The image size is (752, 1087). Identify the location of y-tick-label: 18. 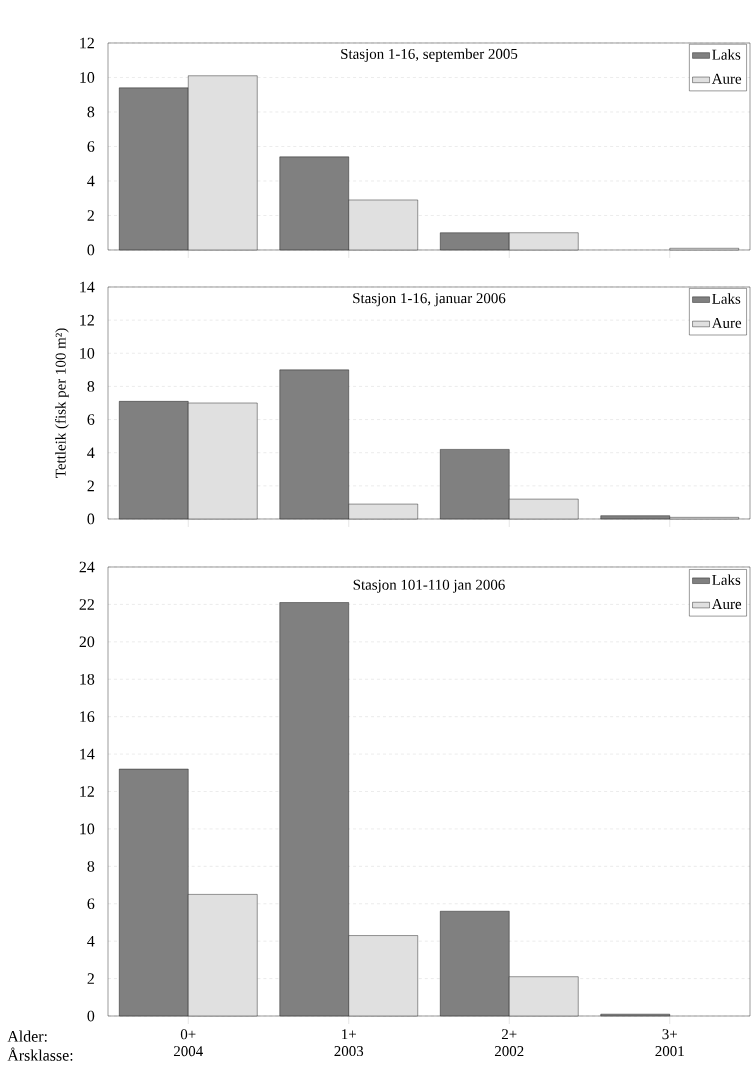
(87, 679).